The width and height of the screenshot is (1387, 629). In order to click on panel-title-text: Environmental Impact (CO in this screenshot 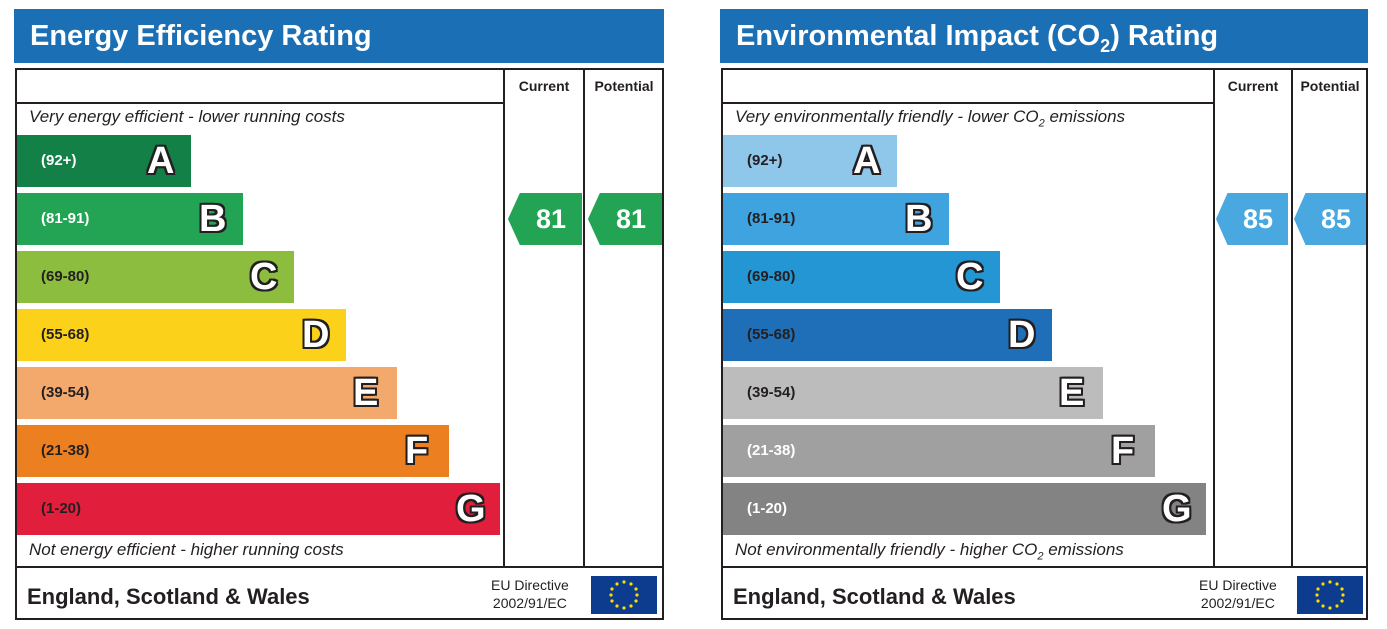, I will do `click(918, 36)`.